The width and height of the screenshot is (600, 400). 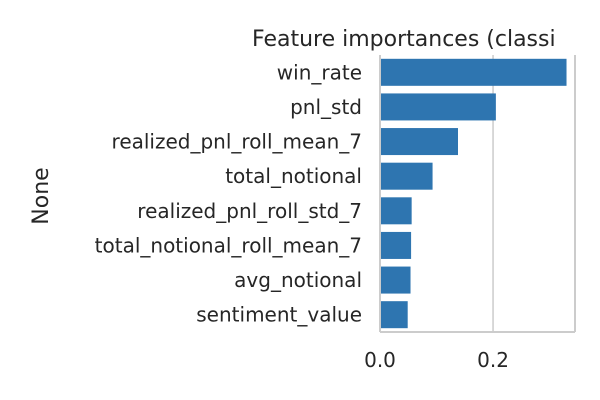 What do you see at coordinates (326, 107) in the screenshot?
I see `y-tick-label: pnl_std` at bounding box center [326, 107].